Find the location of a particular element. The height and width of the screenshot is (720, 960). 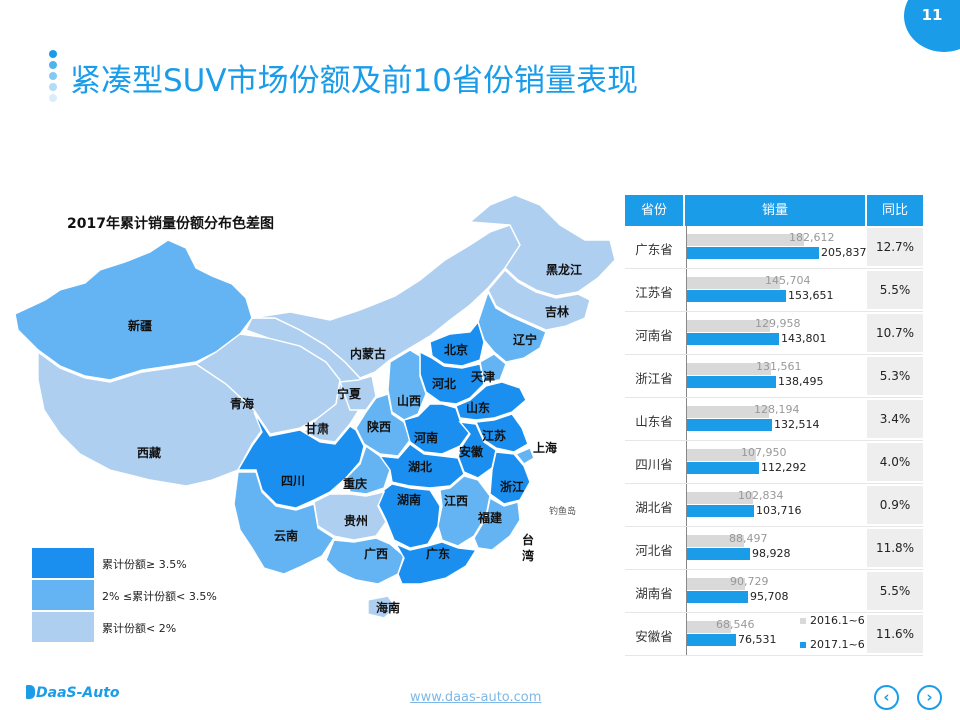

region-北京 is located at coordinates (457, 343).